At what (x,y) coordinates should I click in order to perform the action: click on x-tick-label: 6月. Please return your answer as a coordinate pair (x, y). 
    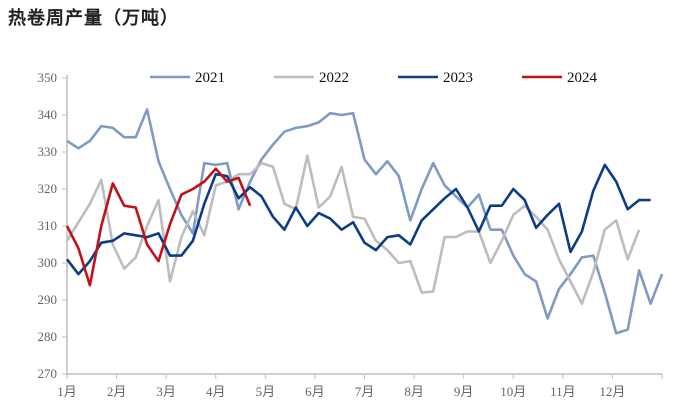
    Looking at the image, I should click on (315, 391).